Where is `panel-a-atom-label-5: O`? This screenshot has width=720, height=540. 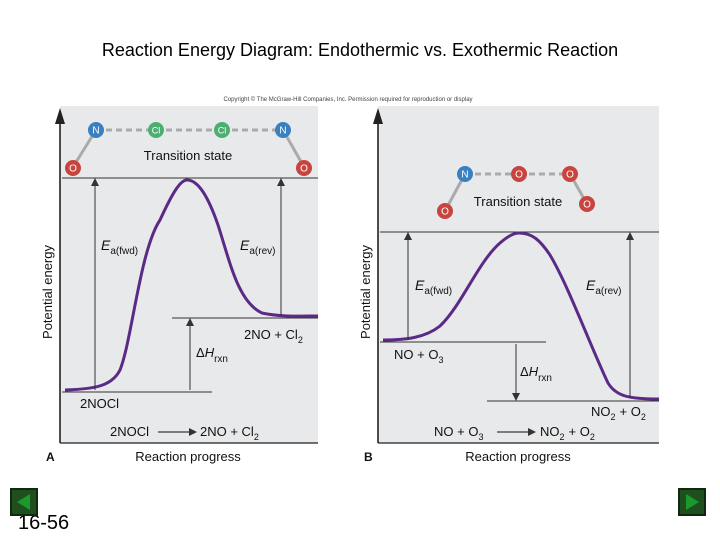 panel-a-atom-label-5: O is located at coordinates (304, 169).